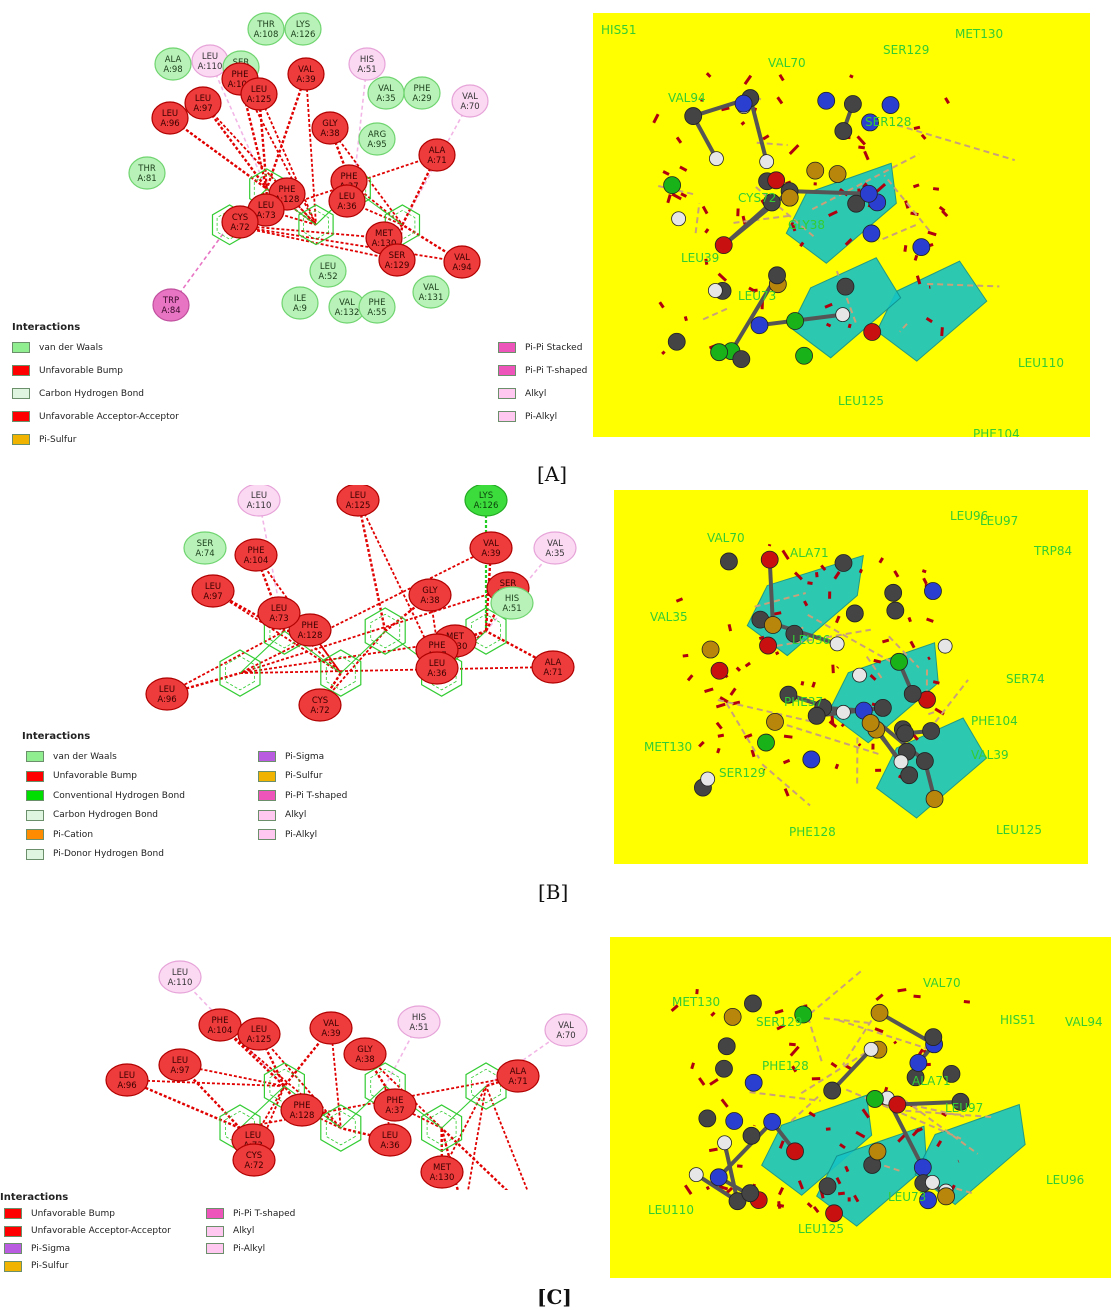 This screenshot has height=1310, width=1112. What do you see at coordinates (330, 124) in the screenshot?
I see `residue-name: GLY` at bounding box center [330, 124].